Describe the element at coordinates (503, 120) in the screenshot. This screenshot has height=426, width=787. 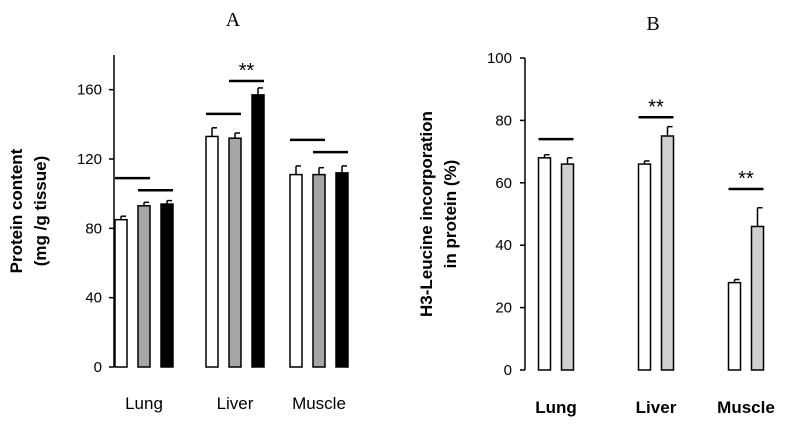
I see `panel-b-y-tick-label: 80` at that location.